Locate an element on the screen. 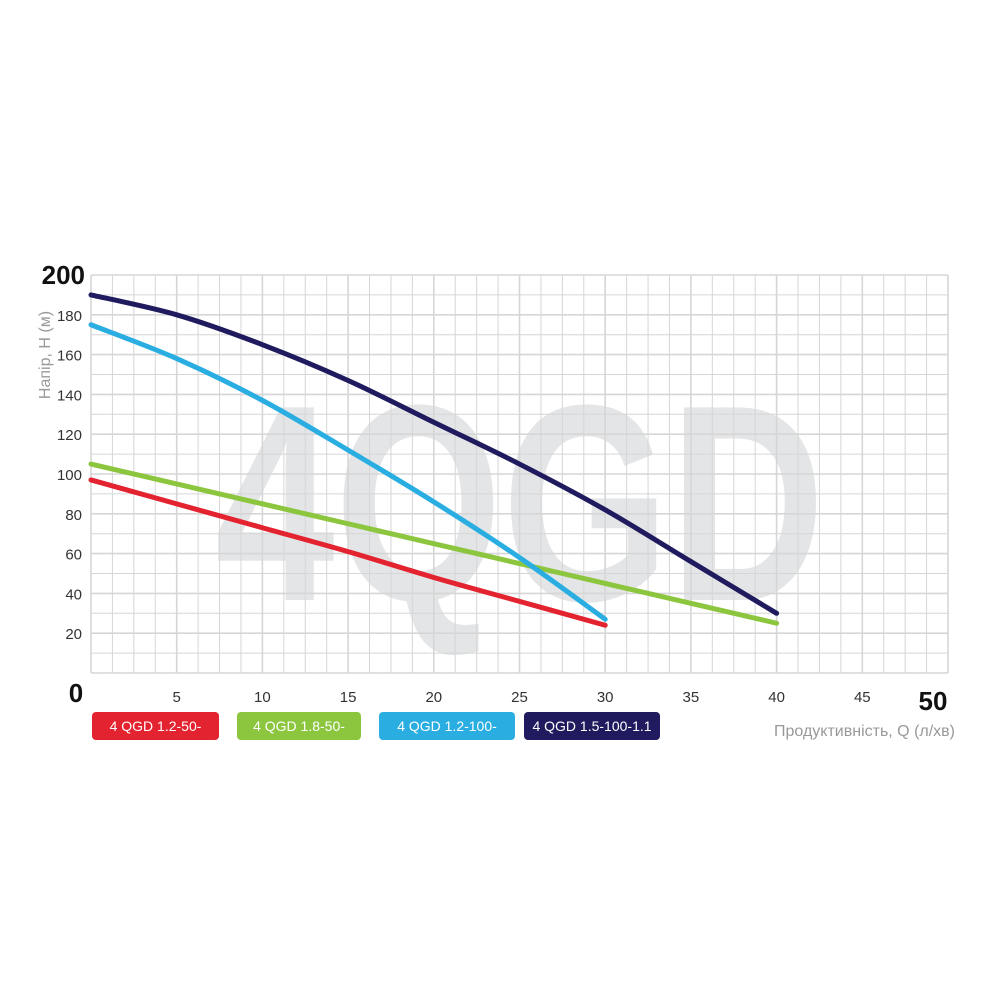 Image resolution: width=1000 pixels, height=1000 pixels. y-tick-label: 100 is located at coordinates (69, 475).